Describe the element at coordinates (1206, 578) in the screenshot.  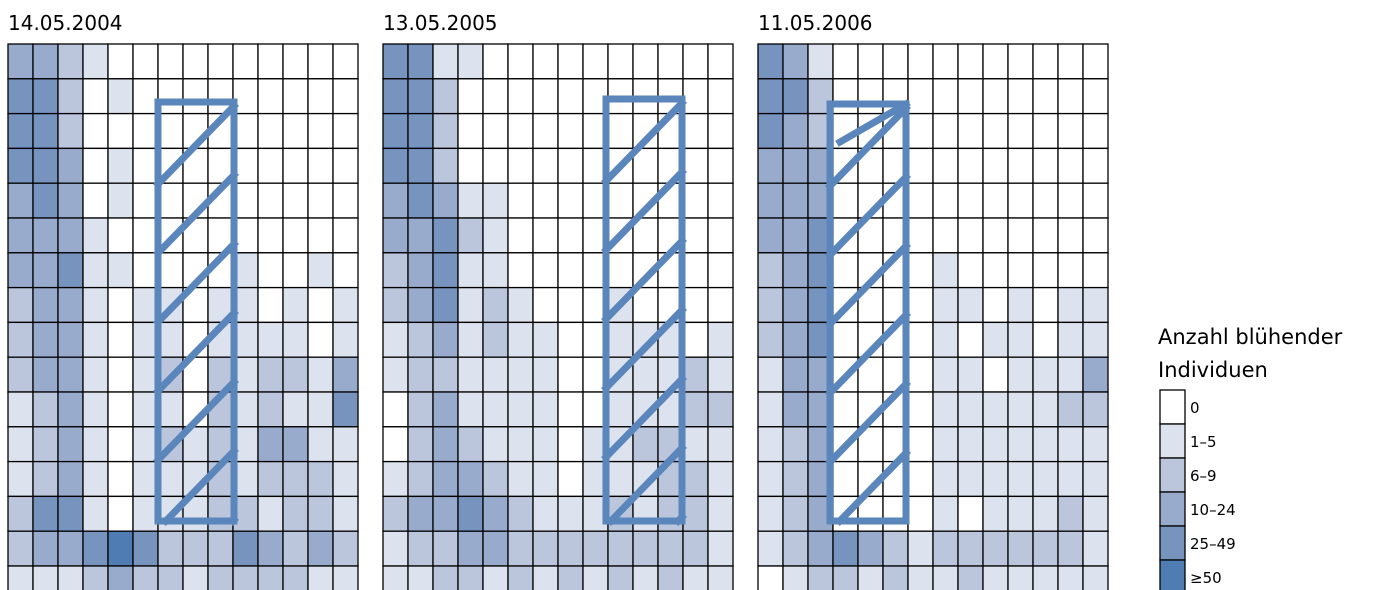
I see `legend-label: ≥50` at that location.